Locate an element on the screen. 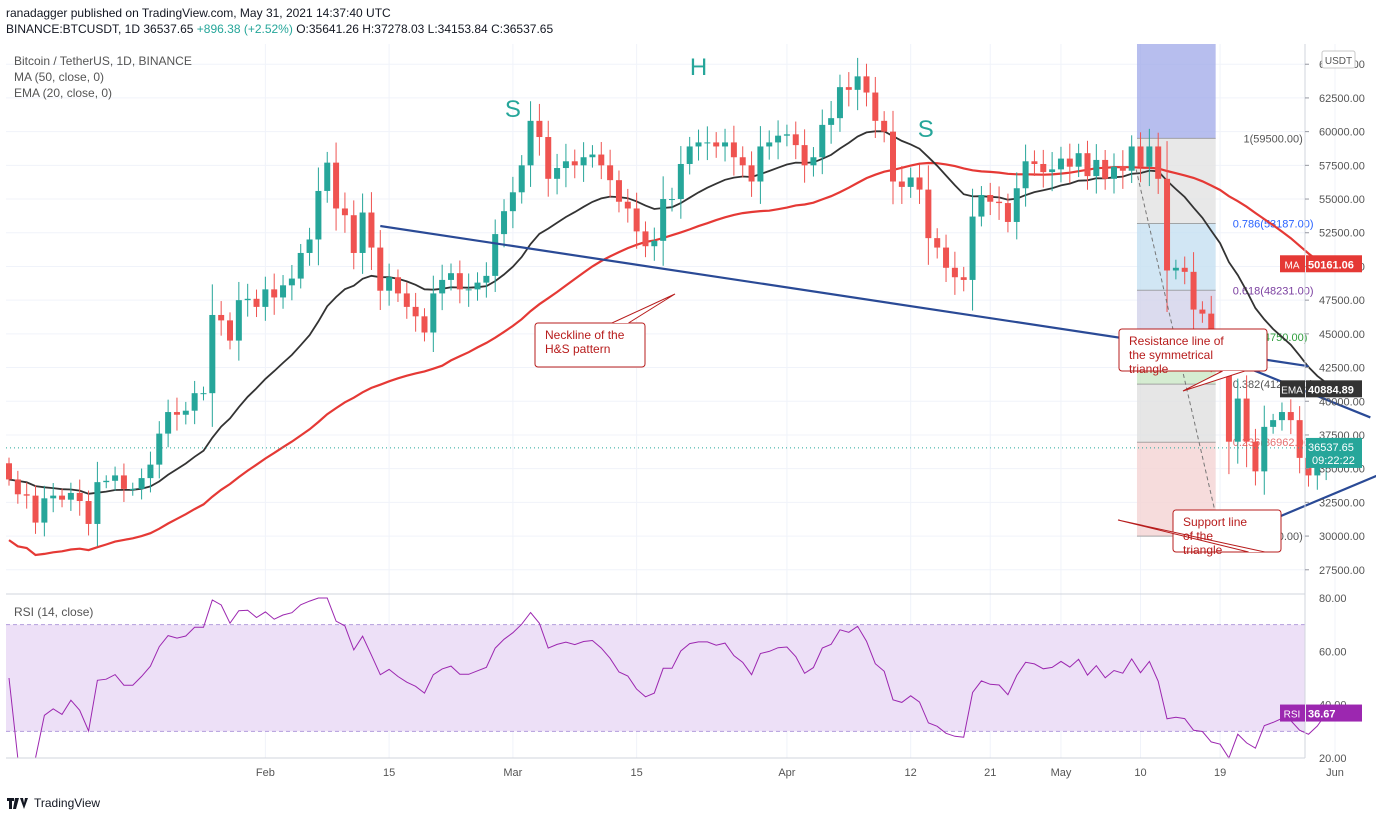  rsi-legend: RSI (14, close) is located at coordinates (54, 612).